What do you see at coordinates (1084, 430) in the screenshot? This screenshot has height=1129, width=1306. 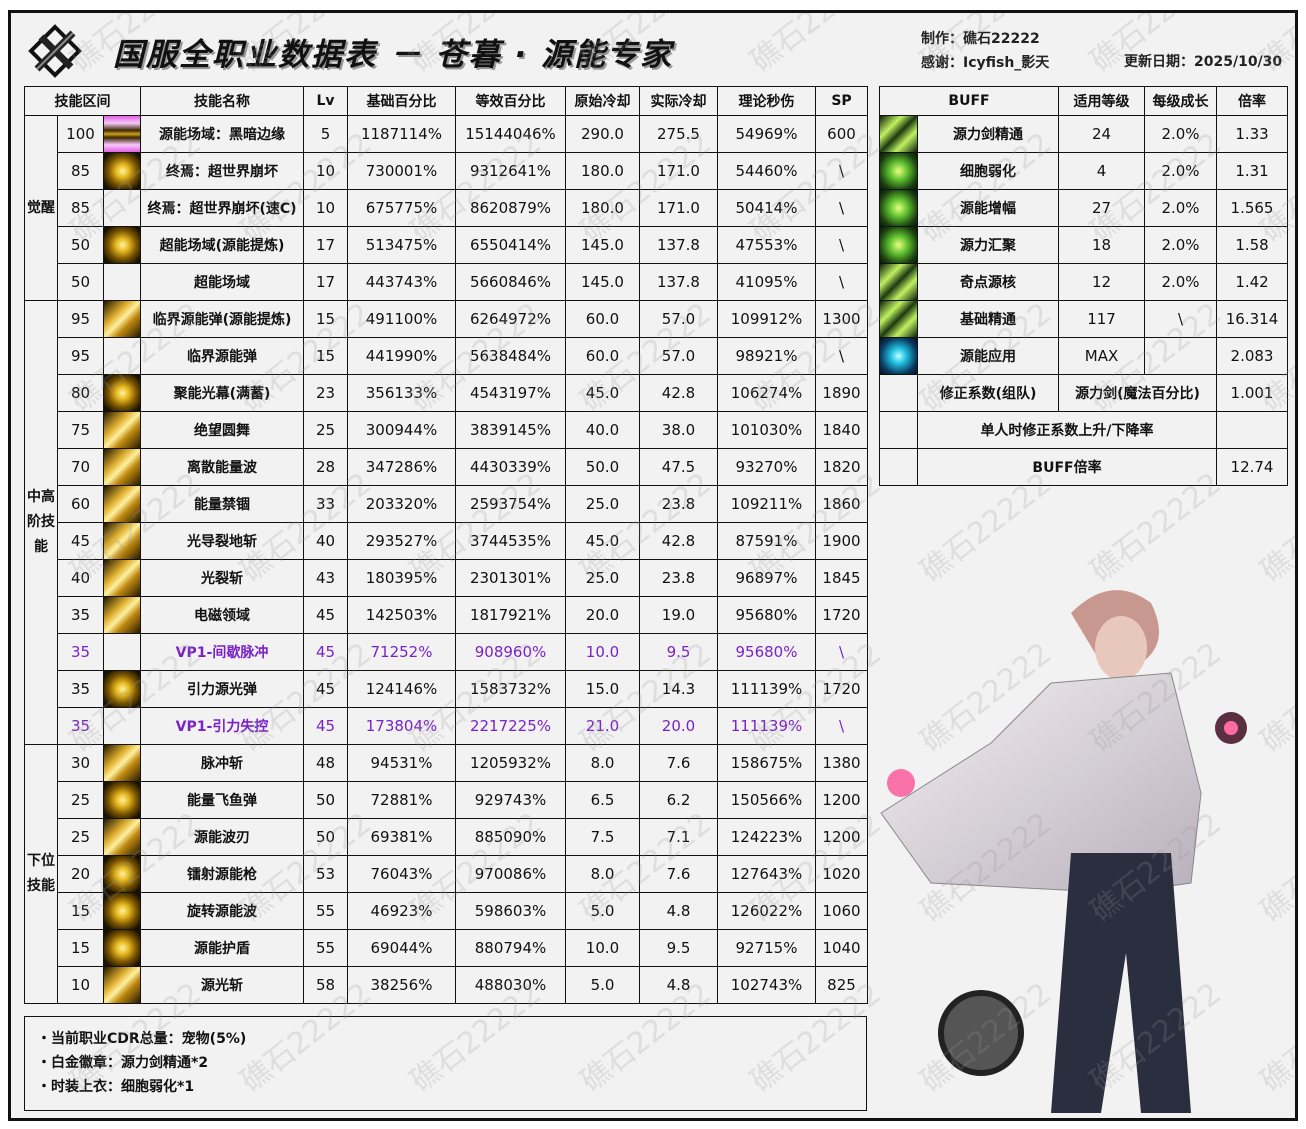 I see `buff-summary-row: 单人时修正系数上升/下降率` at bounding box center [1084, 430].